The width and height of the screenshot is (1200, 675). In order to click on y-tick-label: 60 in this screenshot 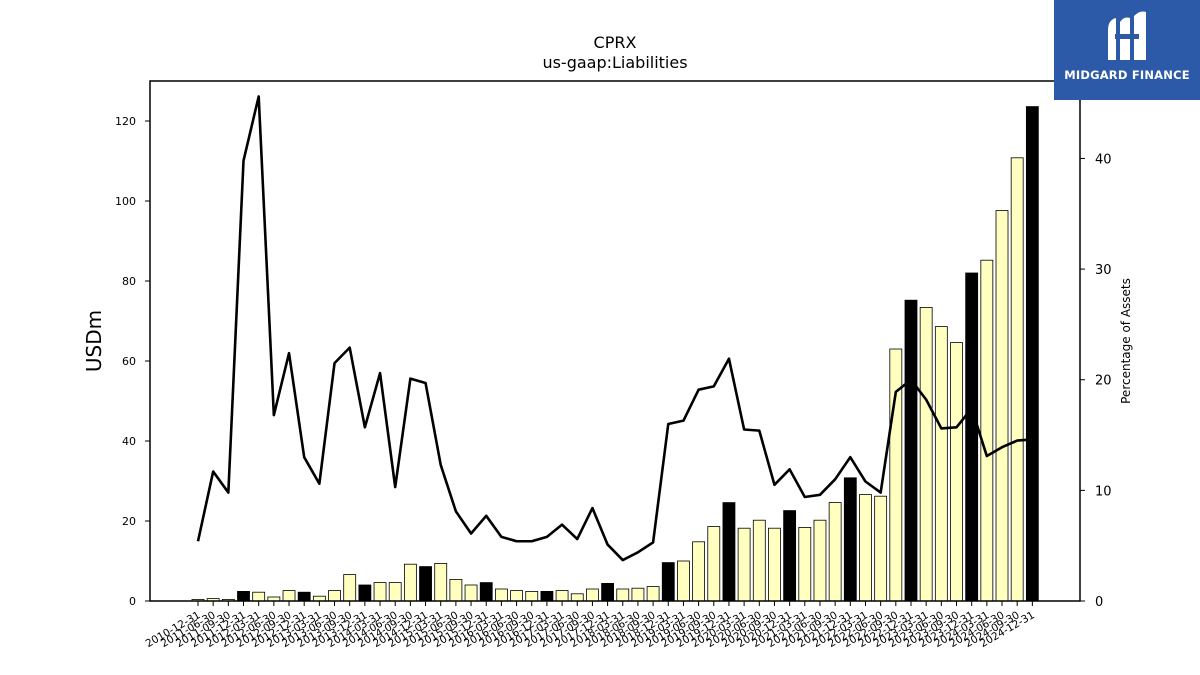, I will do `click(129, 361)`.